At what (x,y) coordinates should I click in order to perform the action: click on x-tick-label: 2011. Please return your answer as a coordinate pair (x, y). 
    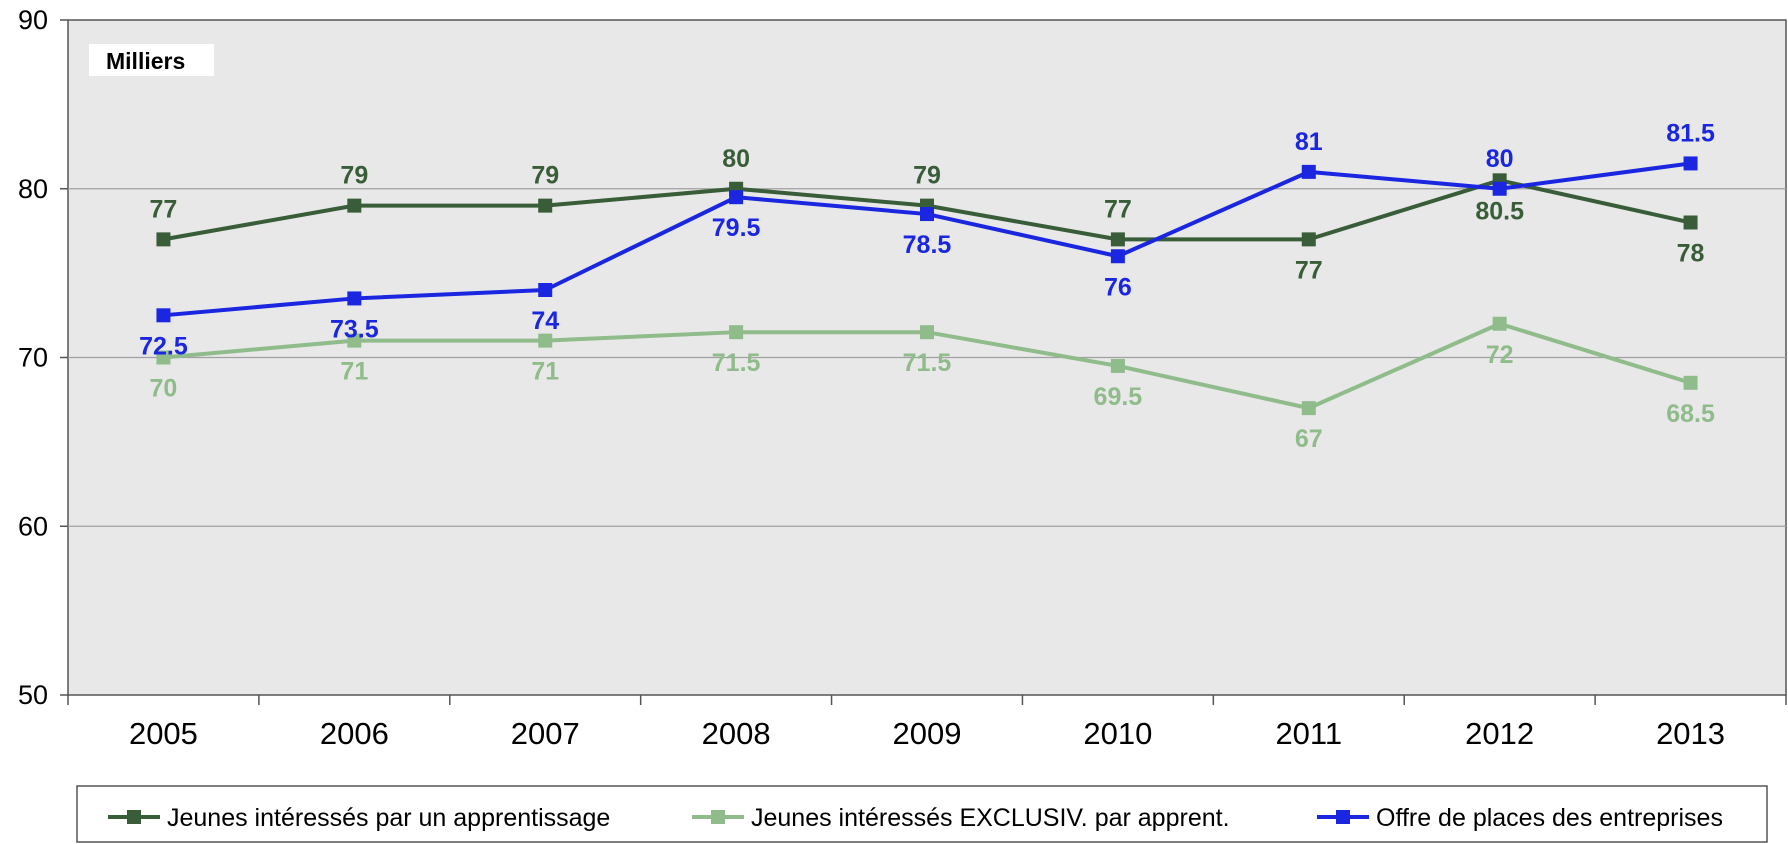
    Looking at the image, I should click on (1308, 733).